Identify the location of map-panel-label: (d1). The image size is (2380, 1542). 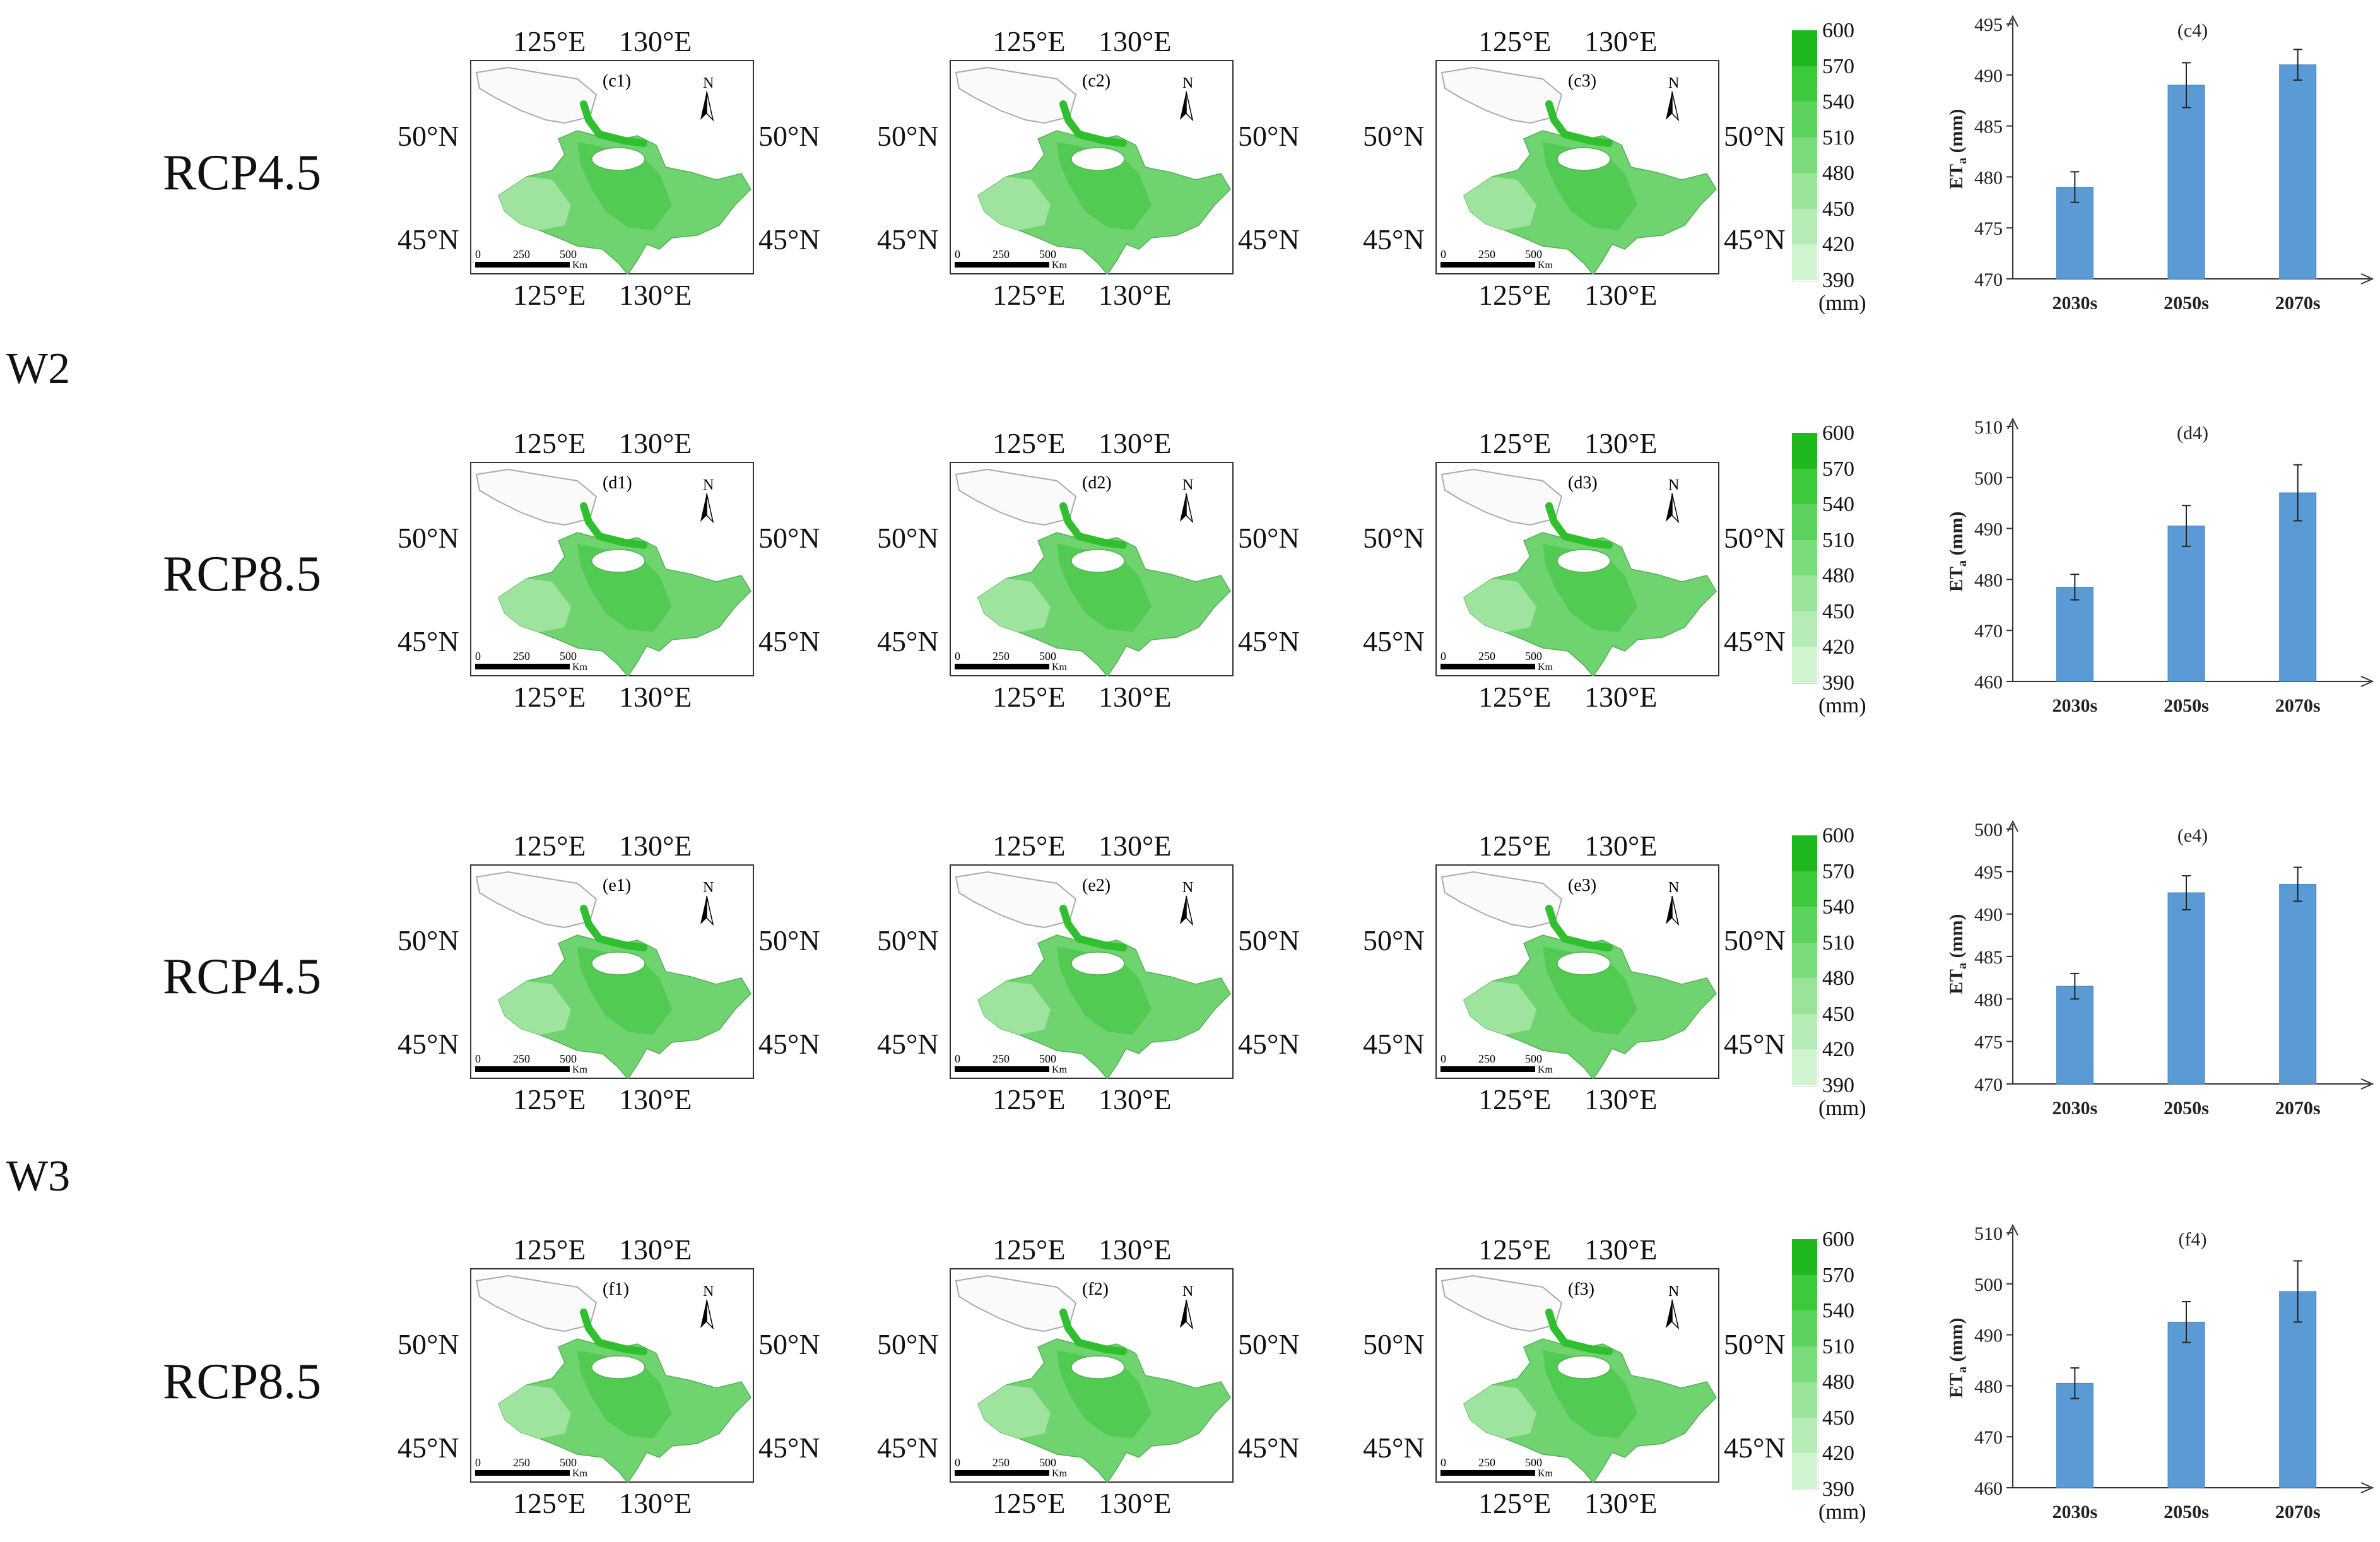
(617, 483).